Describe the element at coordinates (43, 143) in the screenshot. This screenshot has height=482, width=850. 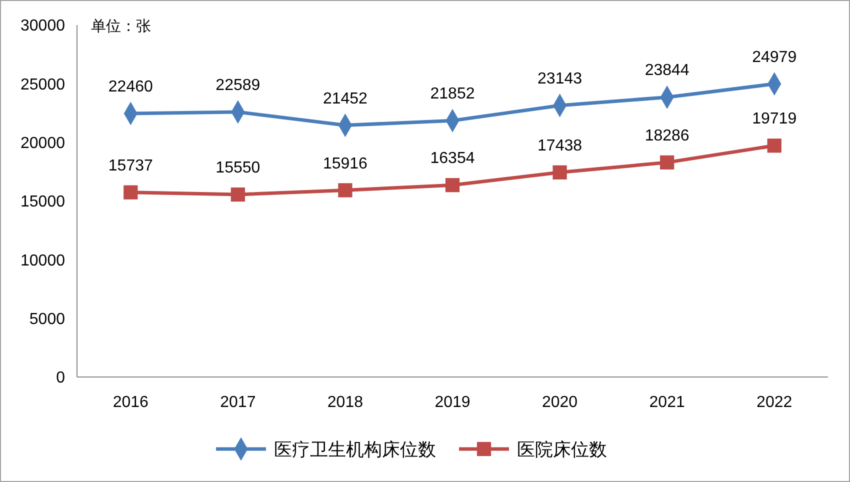
I see `y-tick-label: 20000` at that location.